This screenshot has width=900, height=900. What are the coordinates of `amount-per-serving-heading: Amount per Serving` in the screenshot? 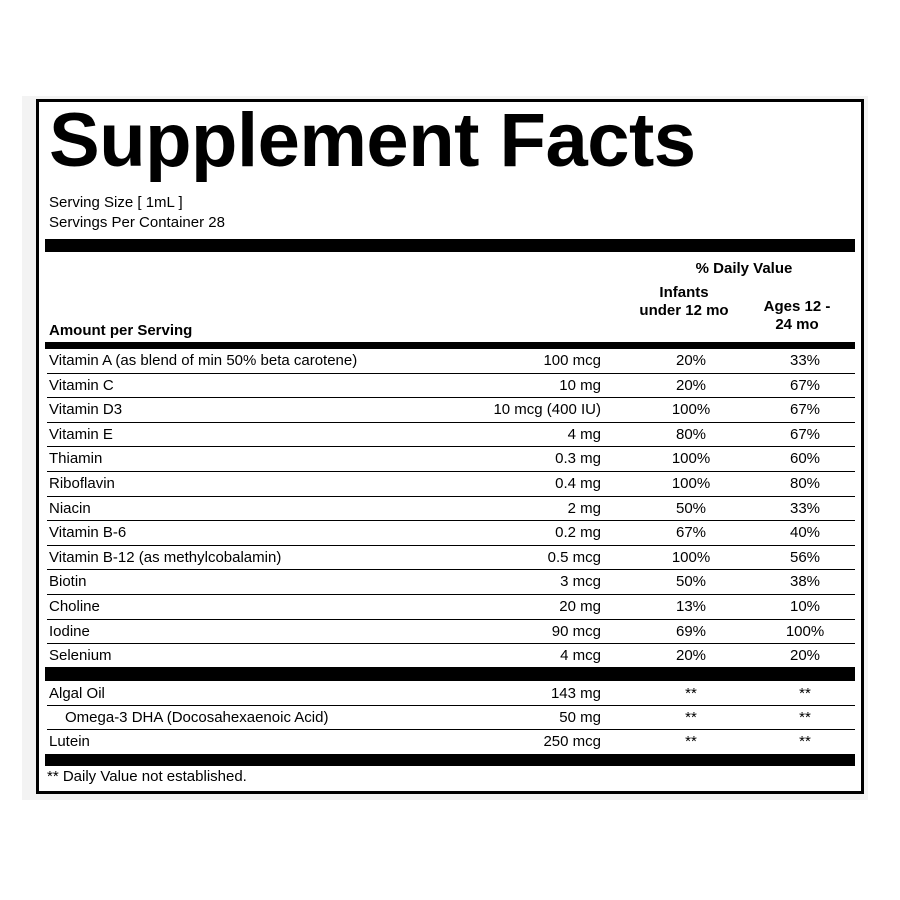 It's located at (121, 330).